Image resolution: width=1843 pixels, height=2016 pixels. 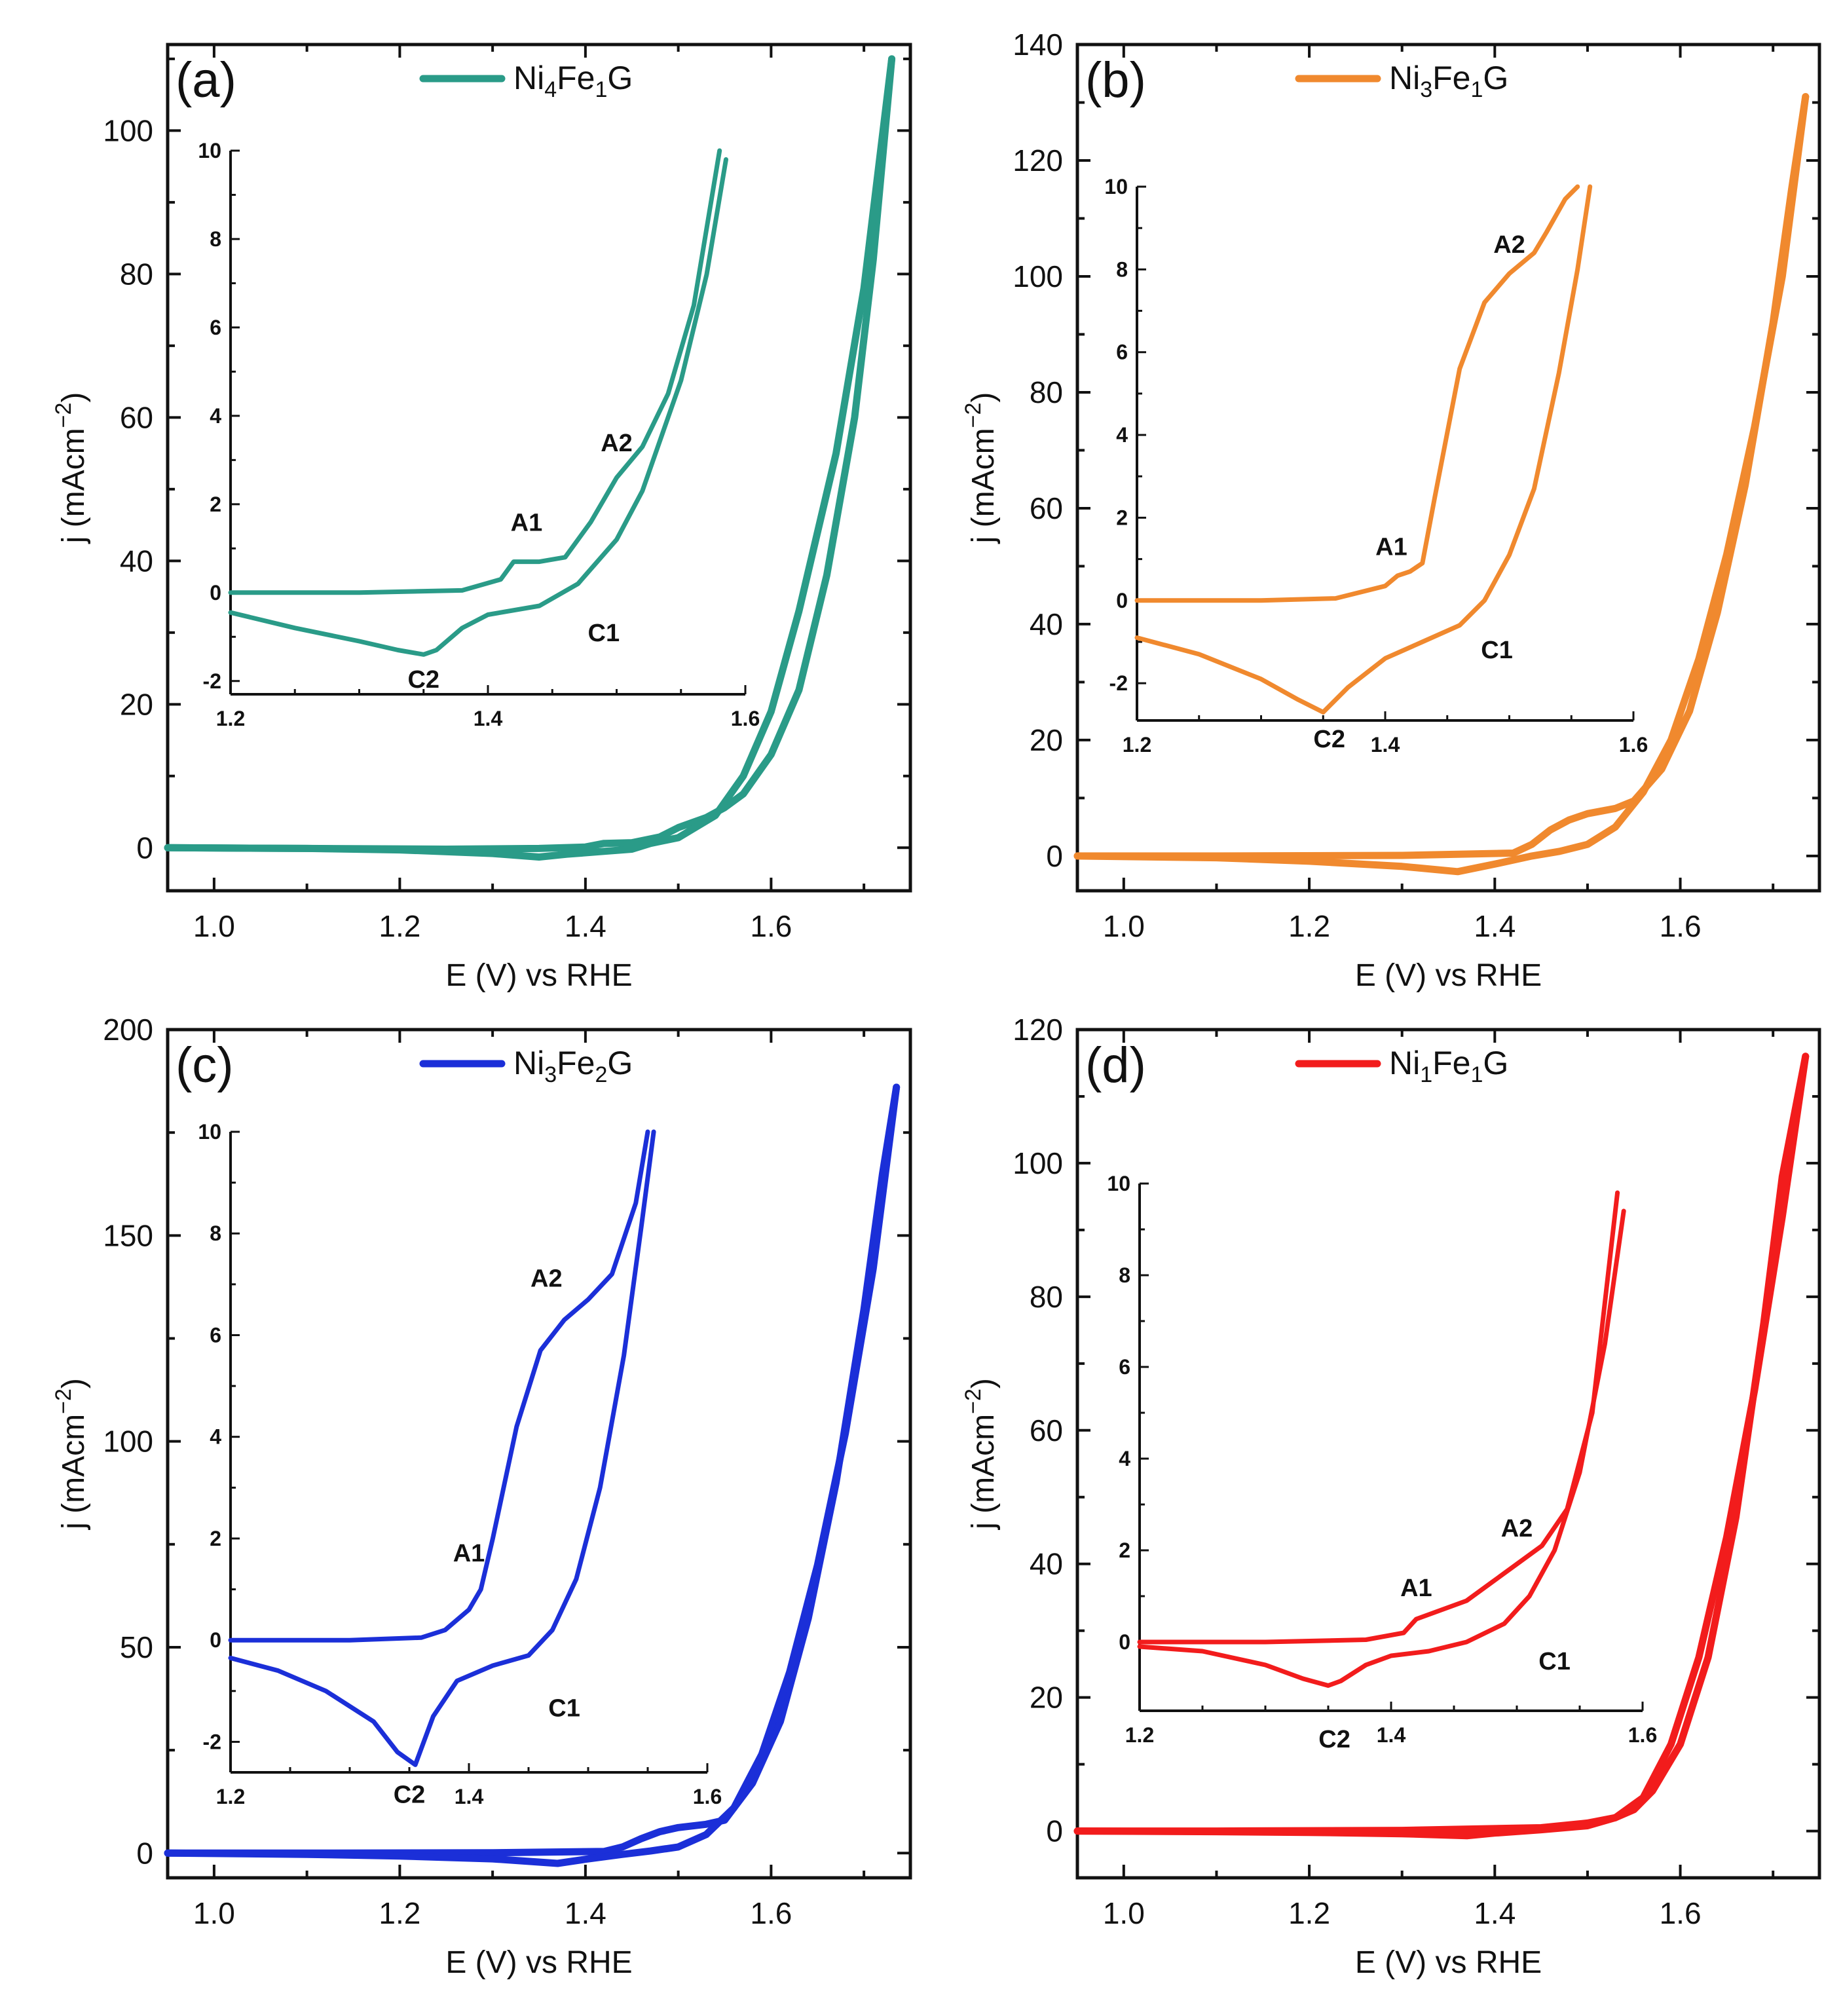 I want to click on inset-y-tick-label: 10, so click(x=209, y=1132).